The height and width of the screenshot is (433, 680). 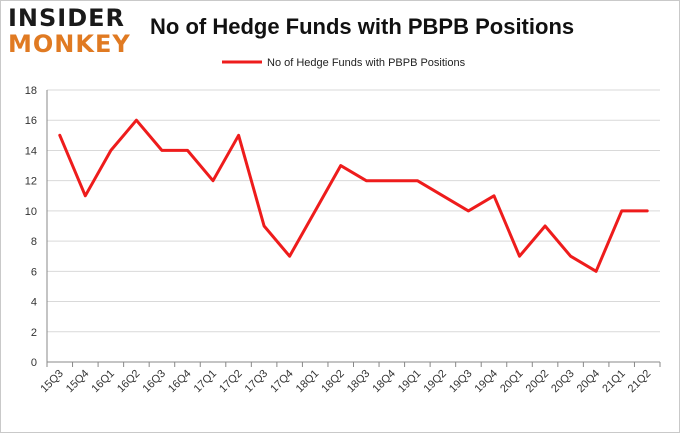 I want to click on x-tick-label: 18Q3, so click(x=359, y=382).